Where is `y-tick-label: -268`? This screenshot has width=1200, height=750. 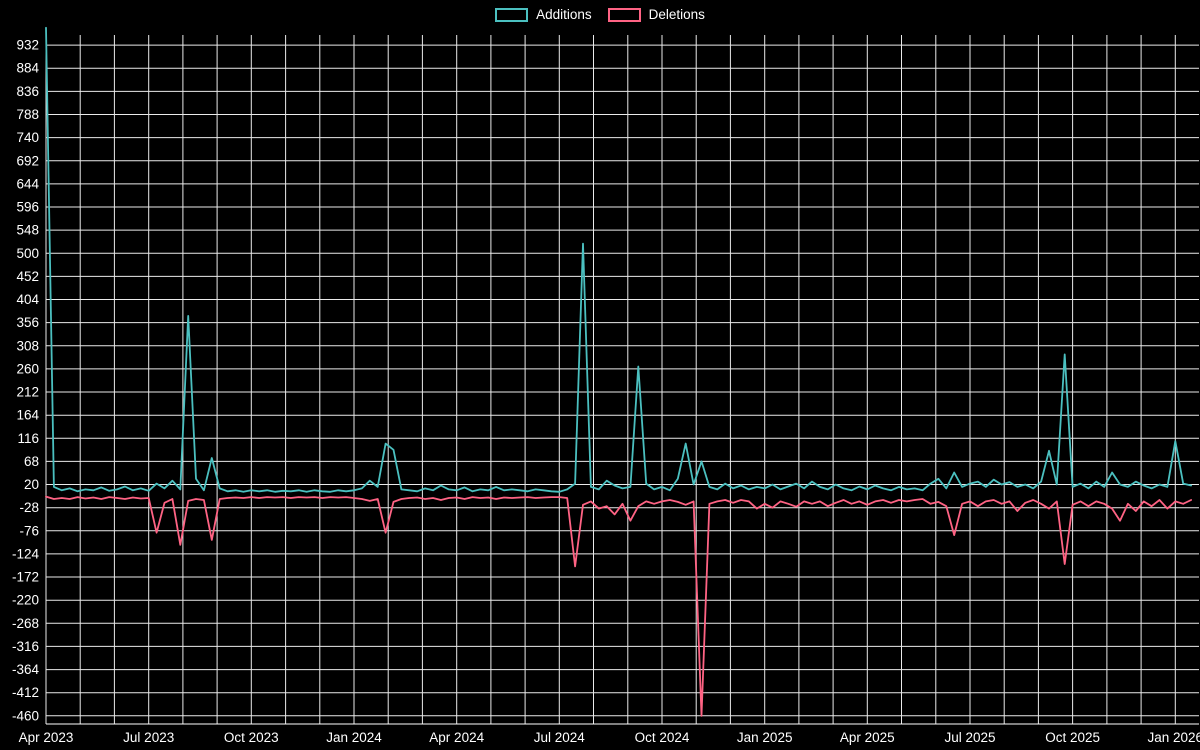 y-tick-label: -268 is located at coordinates (25, 623).